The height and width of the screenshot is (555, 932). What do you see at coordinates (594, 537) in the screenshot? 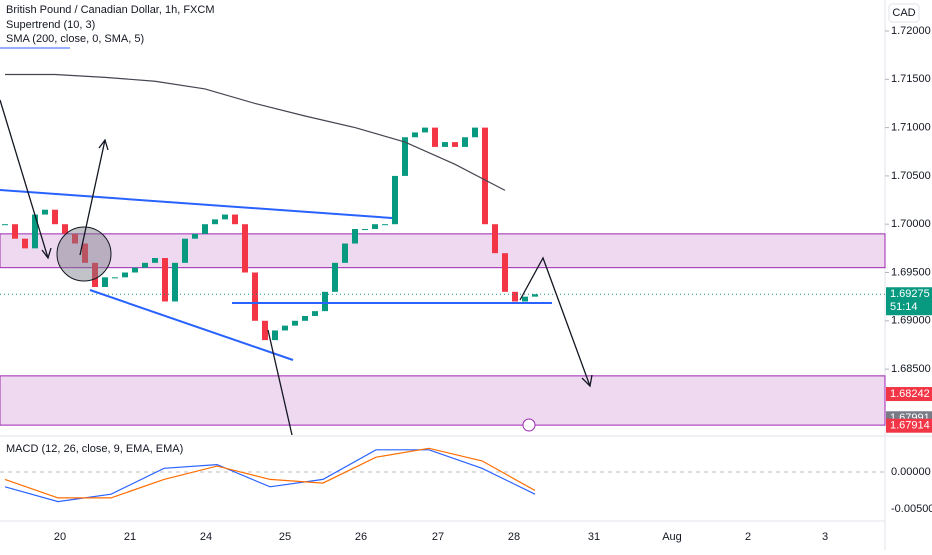
I see `date-label: 31` at bounding box center [594, 537].